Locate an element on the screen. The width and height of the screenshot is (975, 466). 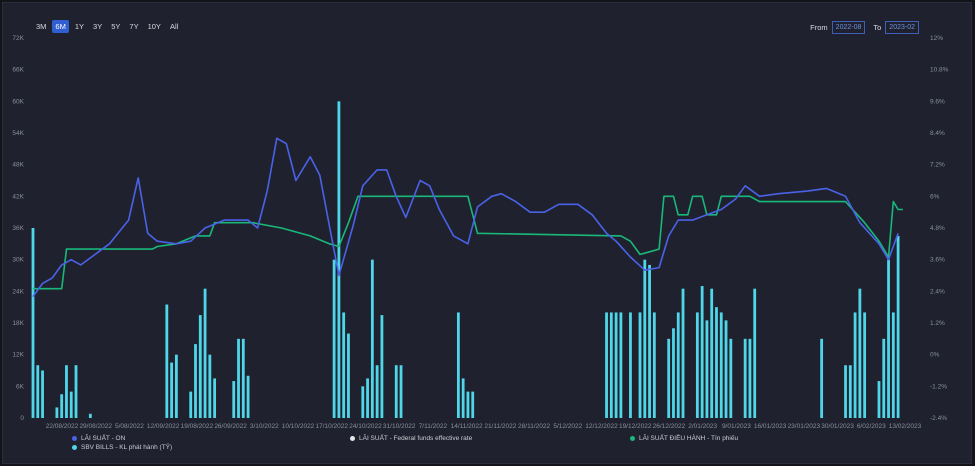
right-axis-tick: 3.6% is located at coordinates (937, 260).